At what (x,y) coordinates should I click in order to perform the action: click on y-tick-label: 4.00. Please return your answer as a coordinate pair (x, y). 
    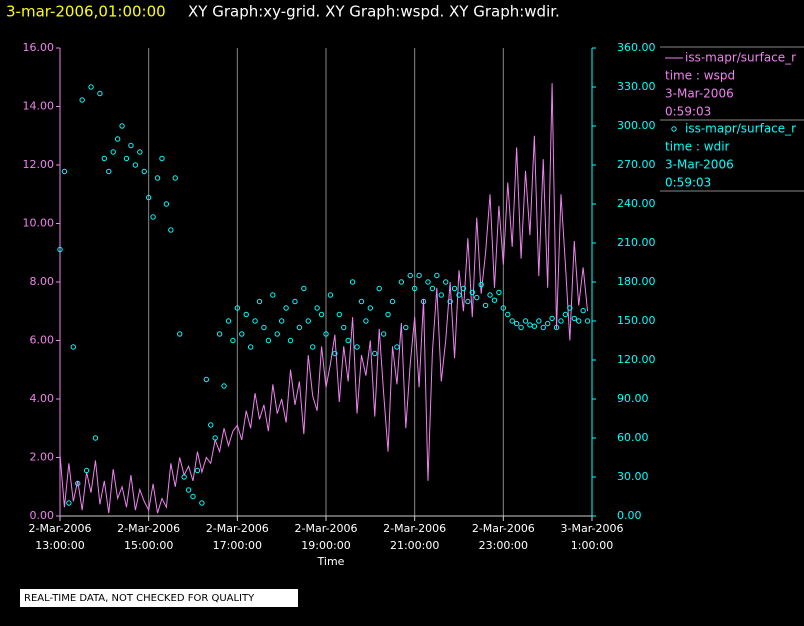
    Looking at the image, I should click on (42, 398).